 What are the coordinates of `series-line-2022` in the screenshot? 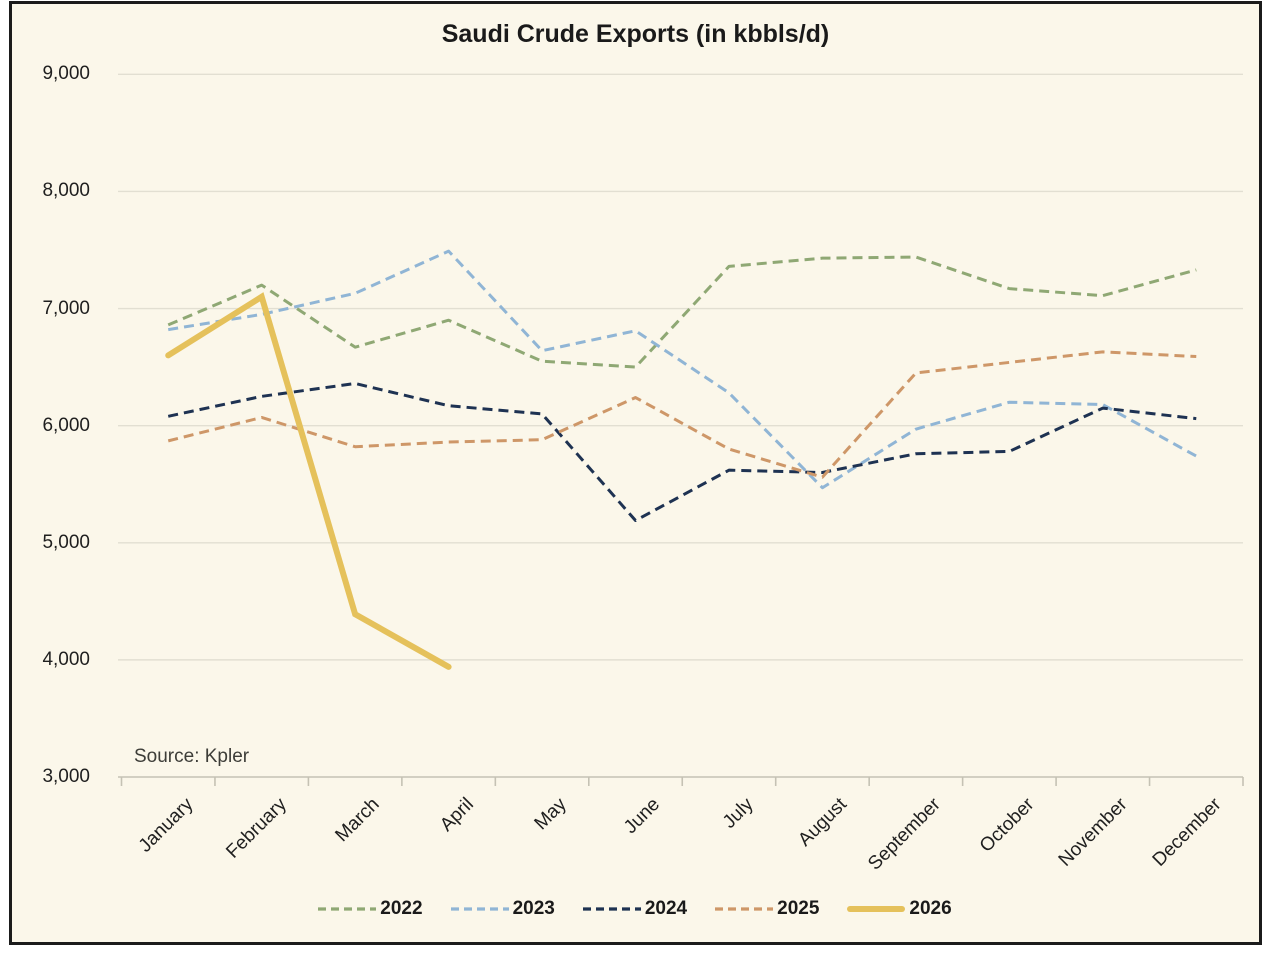 It's located at (682, 312).